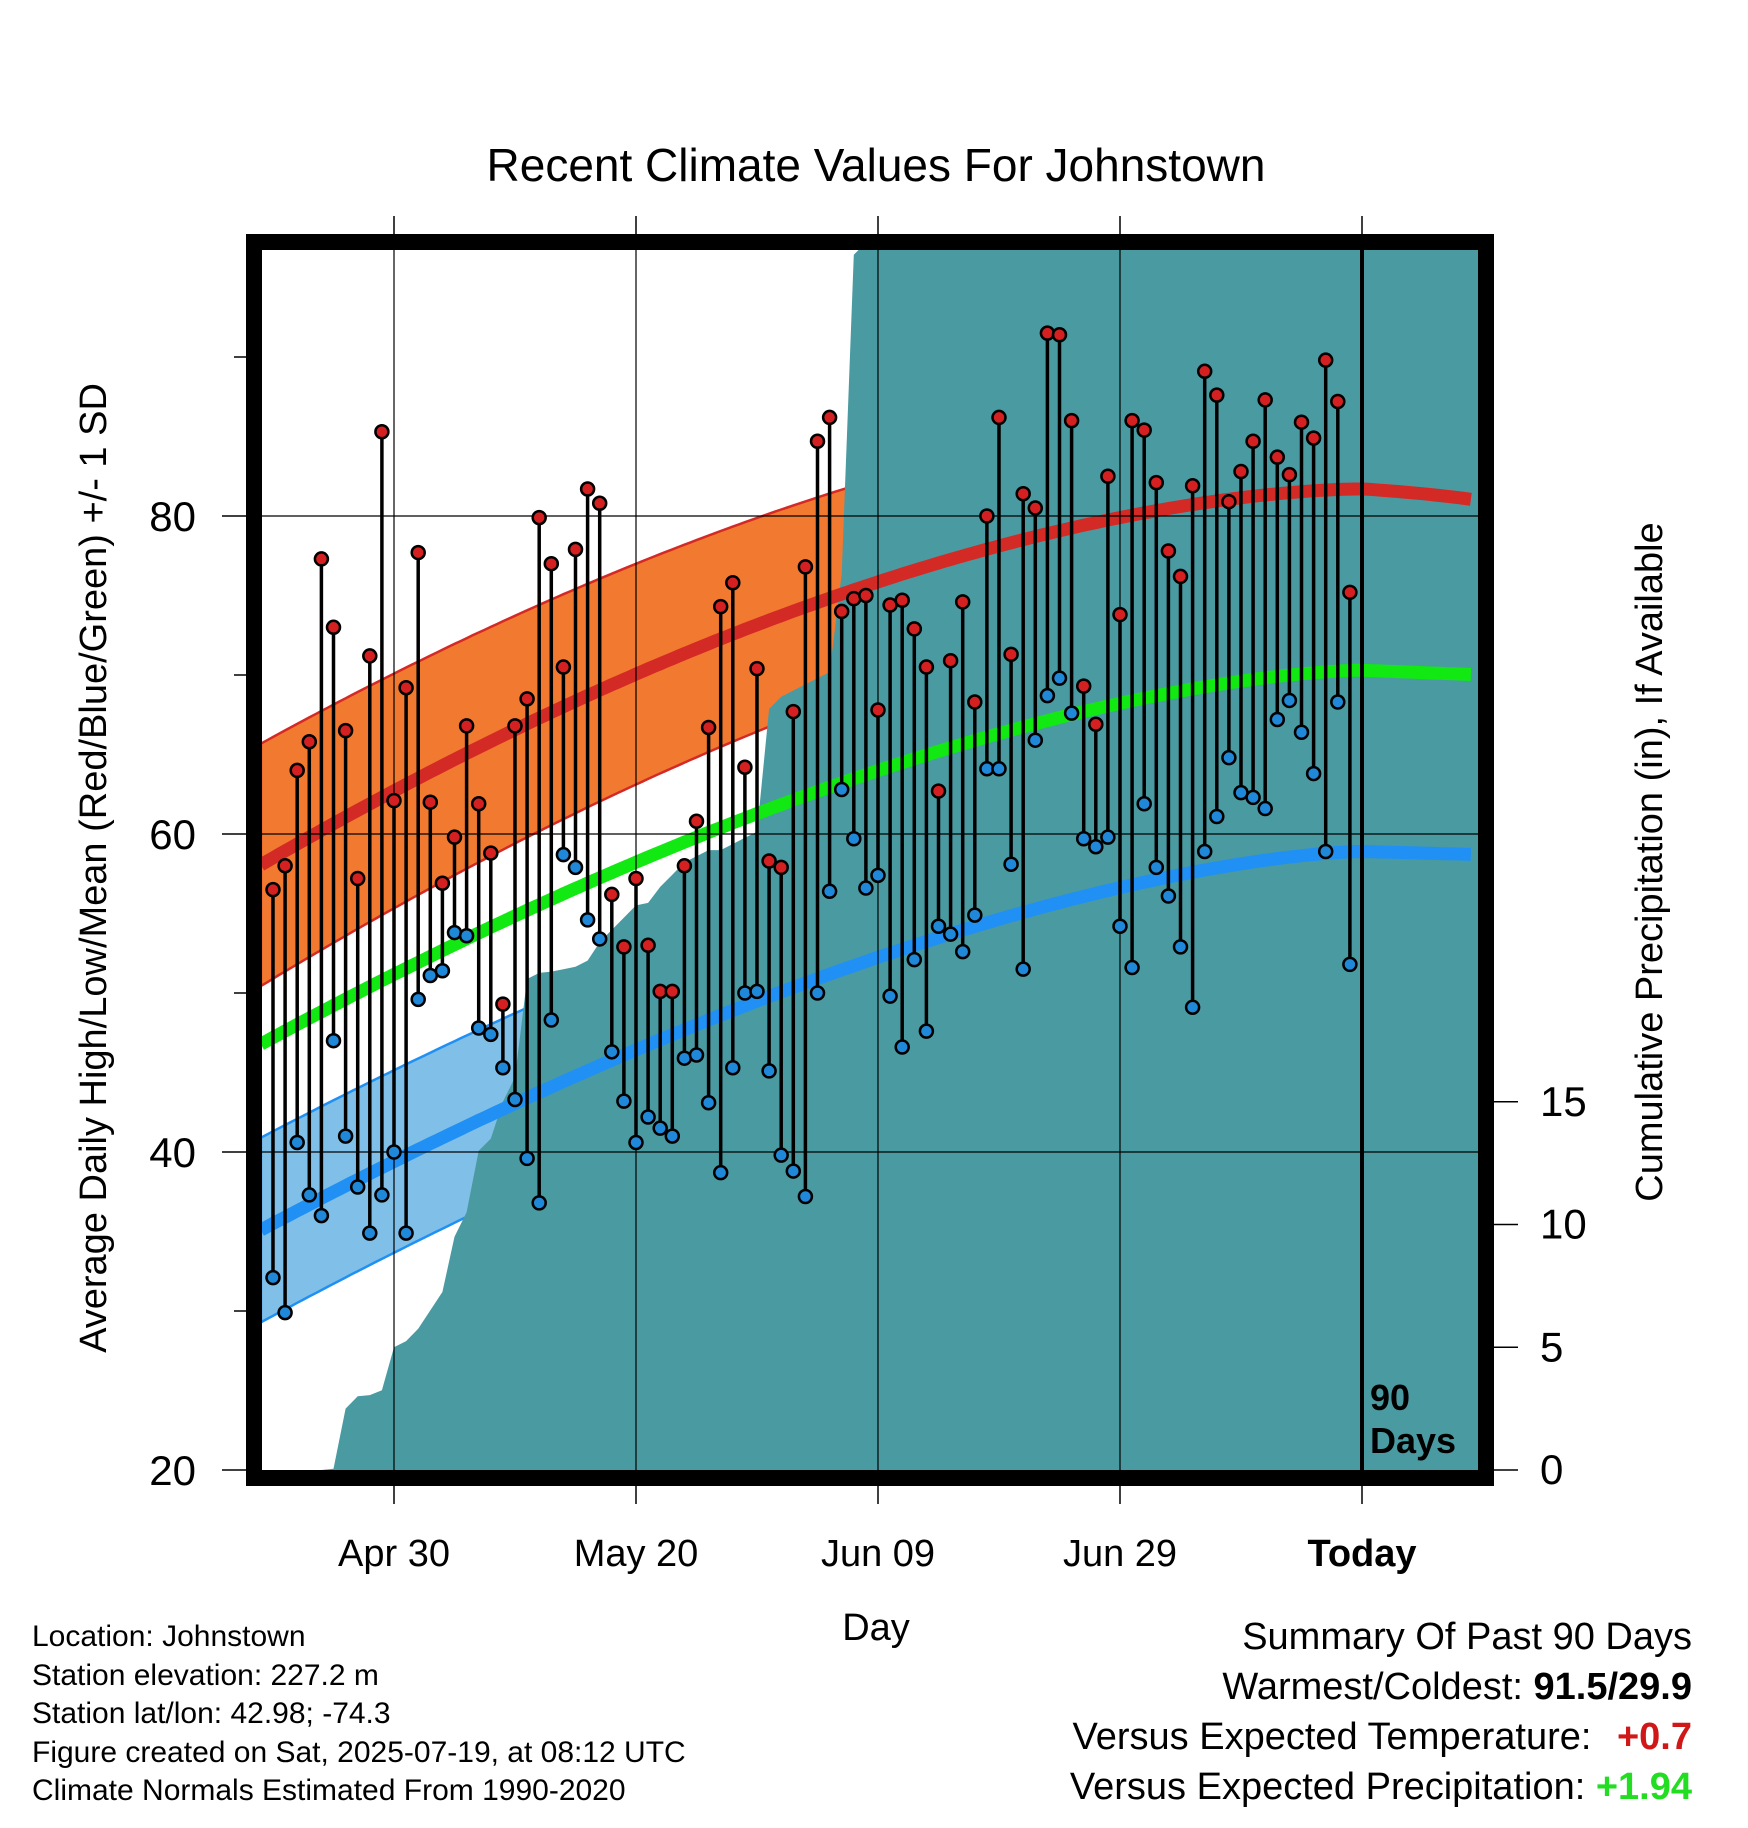  I want to click on y2-tick-label: 10, so click(1563, 1224).